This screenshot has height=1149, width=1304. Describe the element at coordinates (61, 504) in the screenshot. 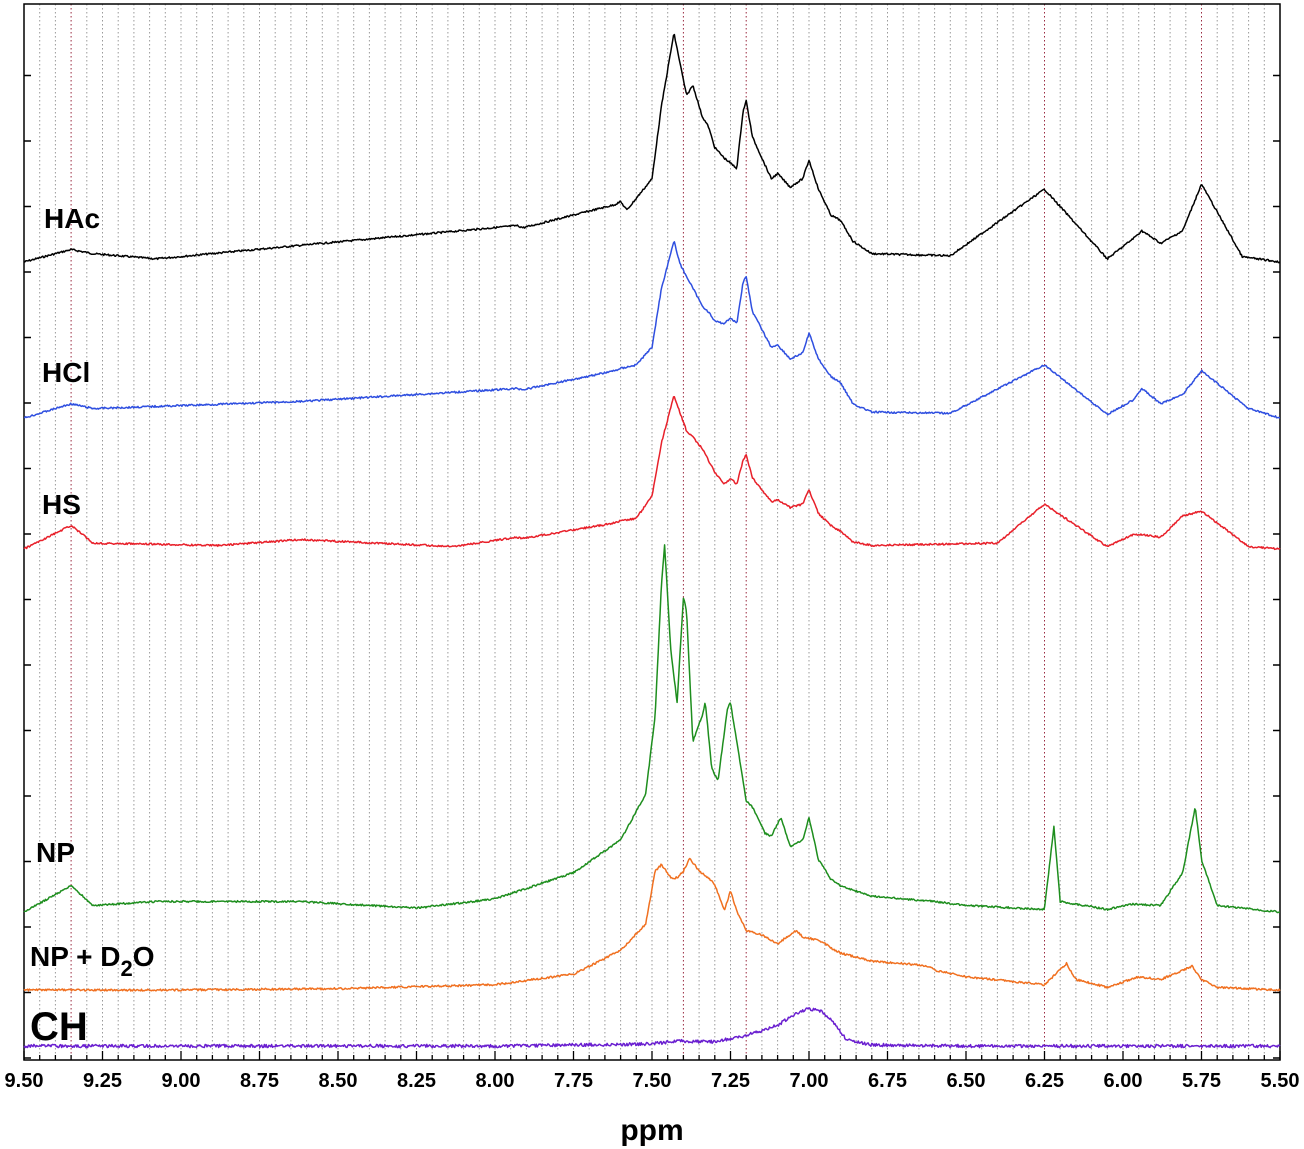

I see `series-label-hs: HS` at that location.